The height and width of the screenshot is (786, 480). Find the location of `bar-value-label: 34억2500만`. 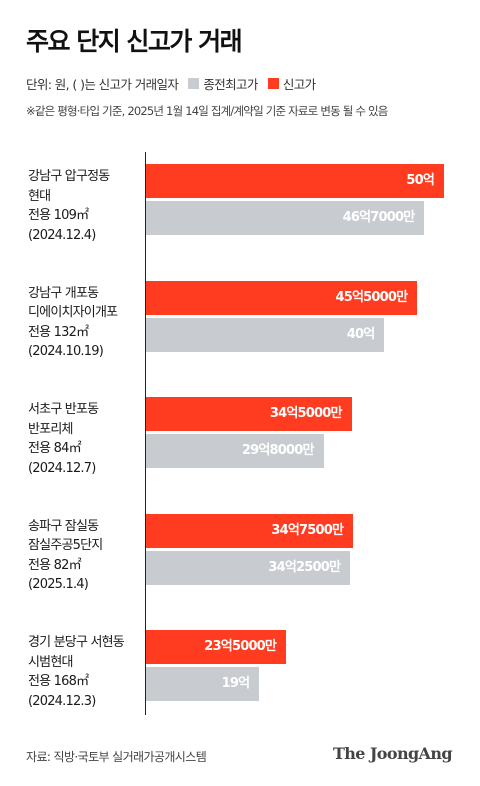

bar-value-label: 34억2500만 is located at coordinates (304, 567).